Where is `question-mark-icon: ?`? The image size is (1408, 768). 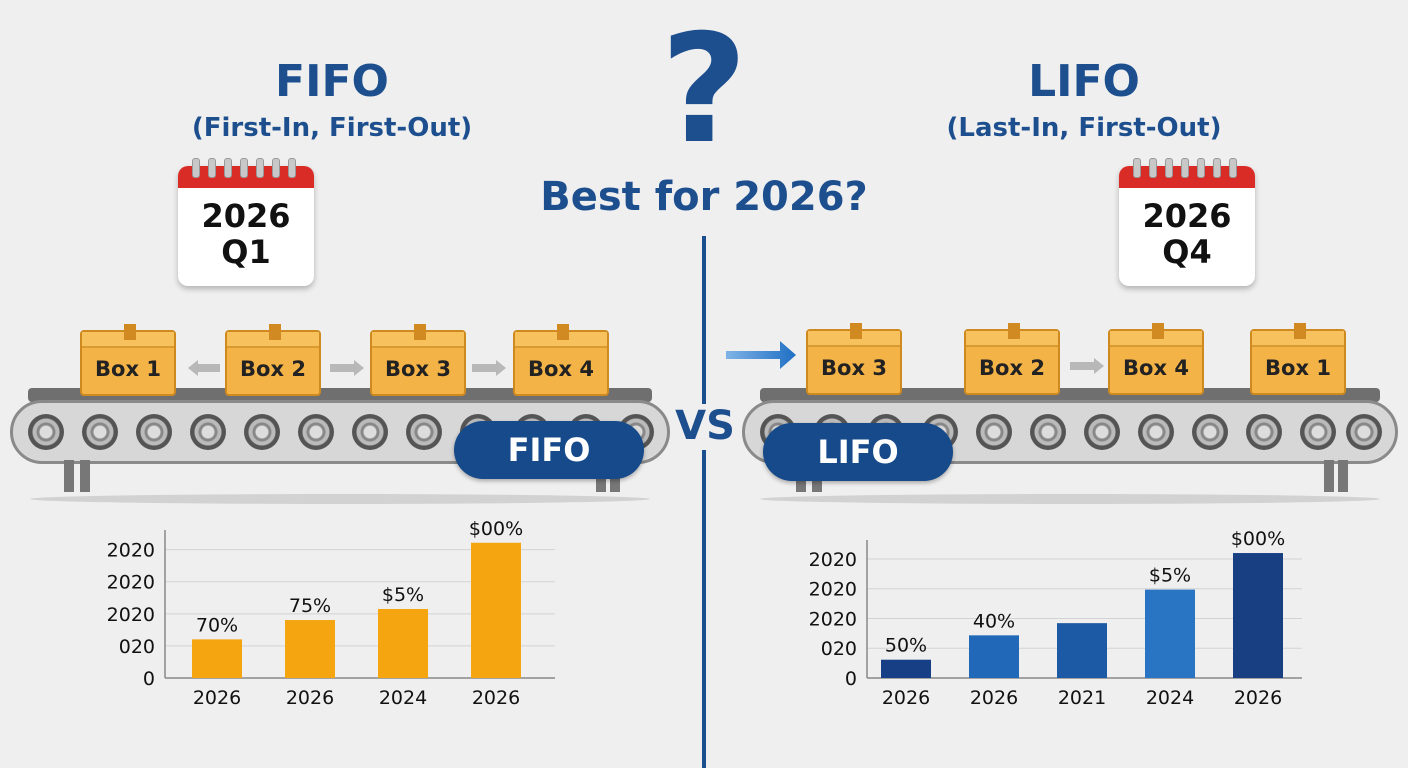
question-mark-icon: ? is located at coordinates (704, 90).